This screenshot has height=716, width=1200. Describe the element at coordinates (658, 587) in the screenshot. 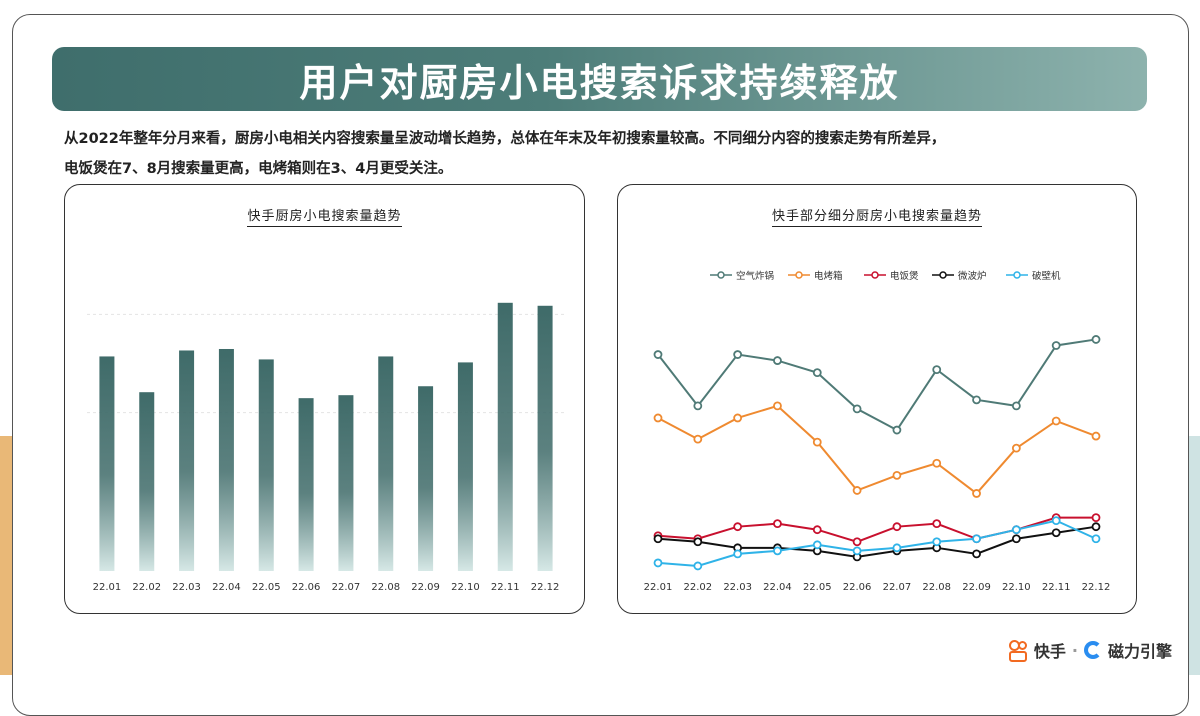

I see `x-tick-label: 22.01` at that location.